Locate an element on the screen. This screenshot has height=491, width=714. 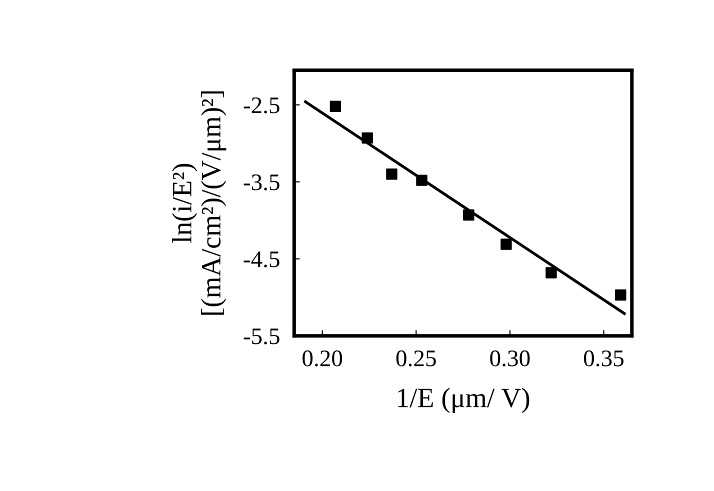
y-tick-label: -2.5 is located at coordinates (262, 105).